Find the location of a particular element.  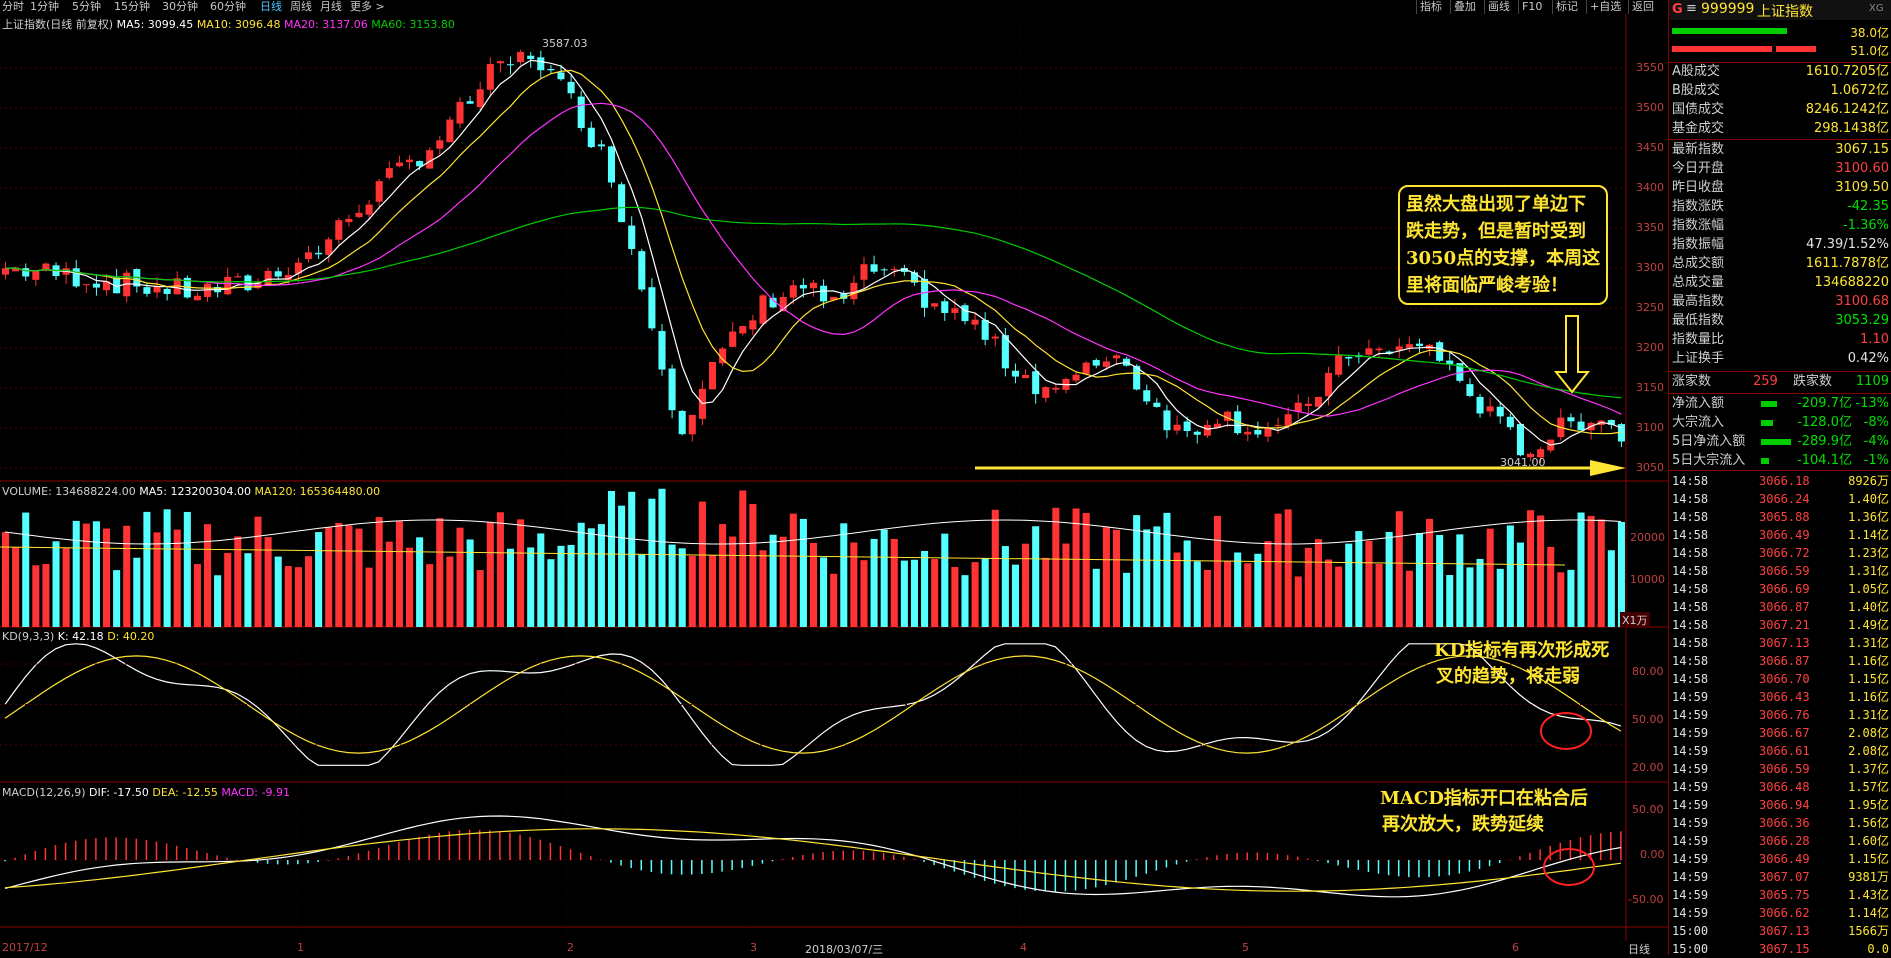

price-axis-tick: 3400 is located at coordinates (1650, 187).